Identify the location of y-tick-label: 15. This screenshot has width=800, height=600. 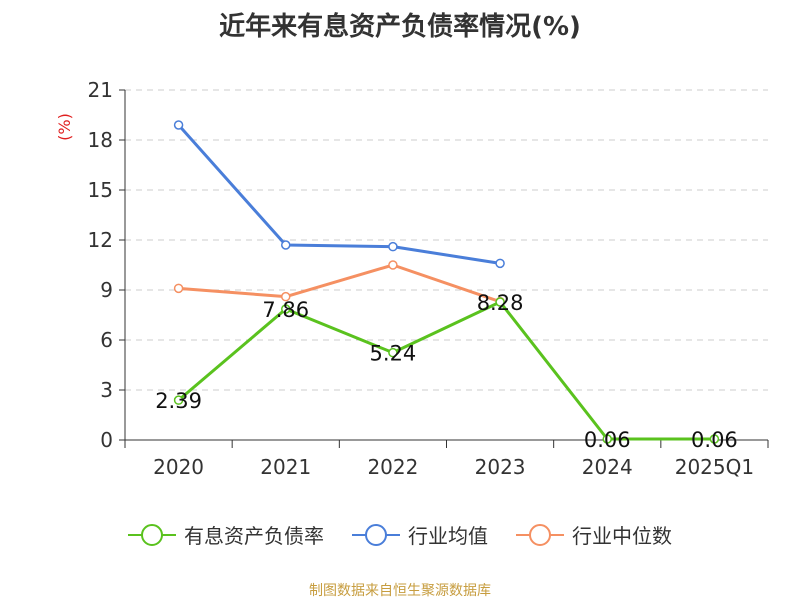
(100, 190).